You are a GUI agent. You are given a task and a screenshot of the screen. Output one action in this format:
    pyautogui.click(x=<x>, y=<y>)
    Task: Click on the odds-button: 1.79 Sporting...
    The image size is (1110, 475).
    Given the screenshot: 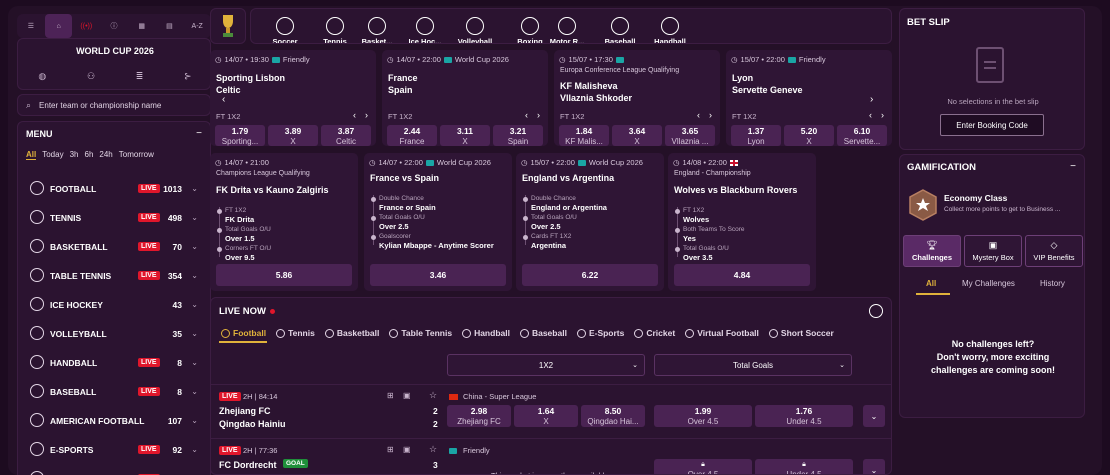 What is the action you would take?
    pyautogui.click(x=240, y=135)
    